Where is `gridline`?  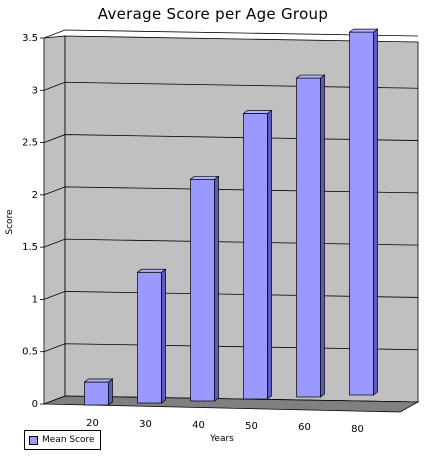 gridline is located at coordinates (231, 34).